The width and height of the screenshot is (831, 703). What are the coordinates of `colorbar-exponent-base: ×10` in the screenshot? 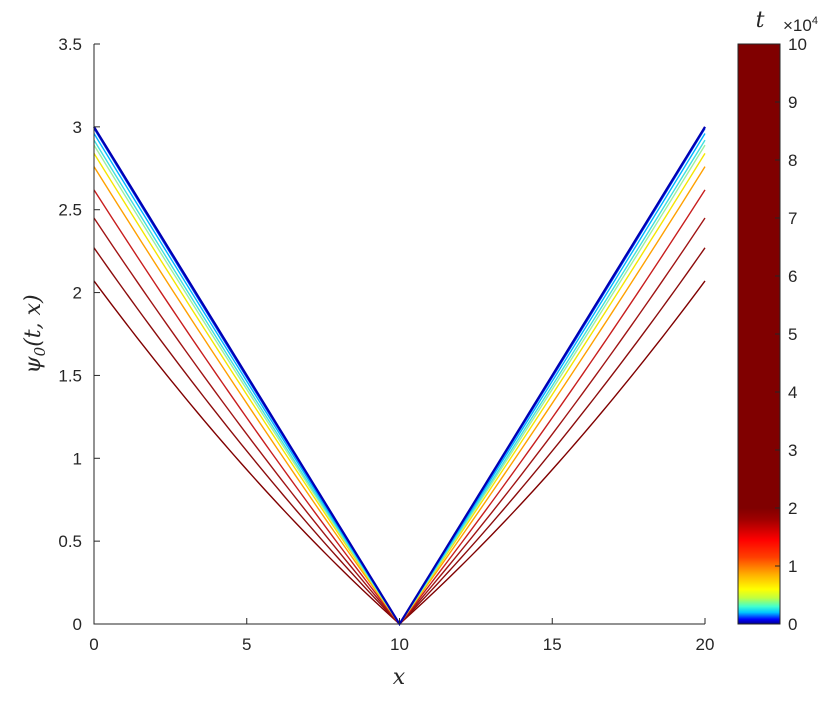 It's located at (797, 25).